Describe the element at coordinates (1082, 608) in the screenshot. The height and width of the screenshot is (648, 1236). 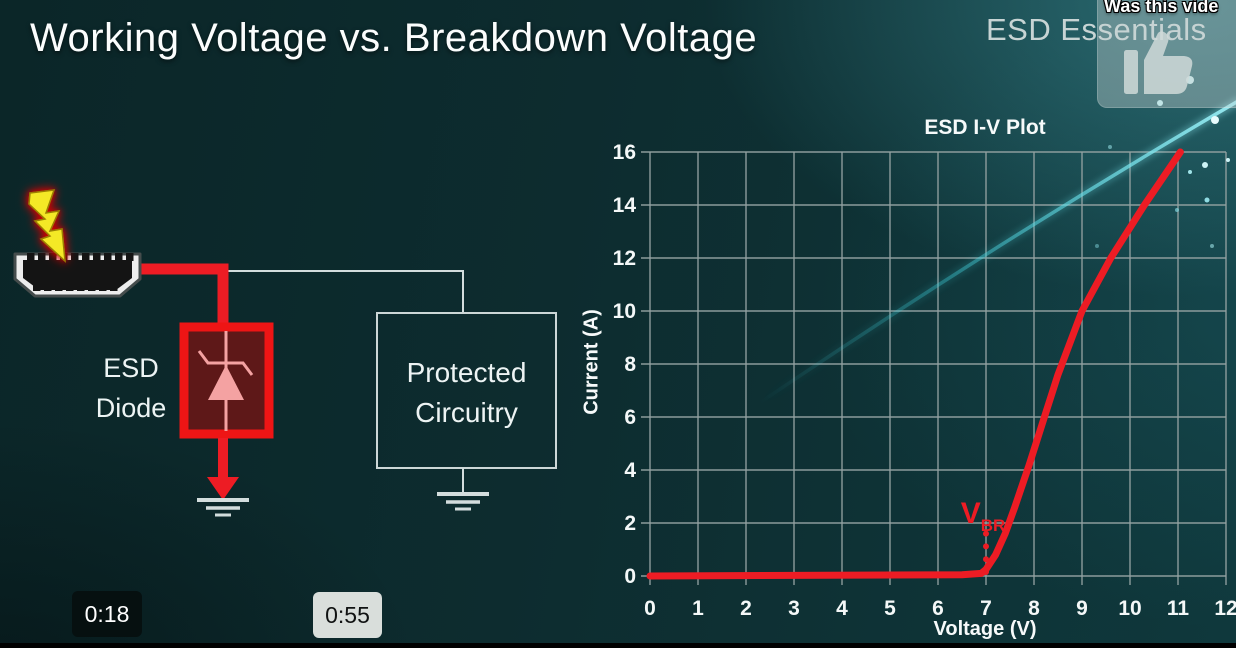
I see `x-tick-label: 9` at that location.